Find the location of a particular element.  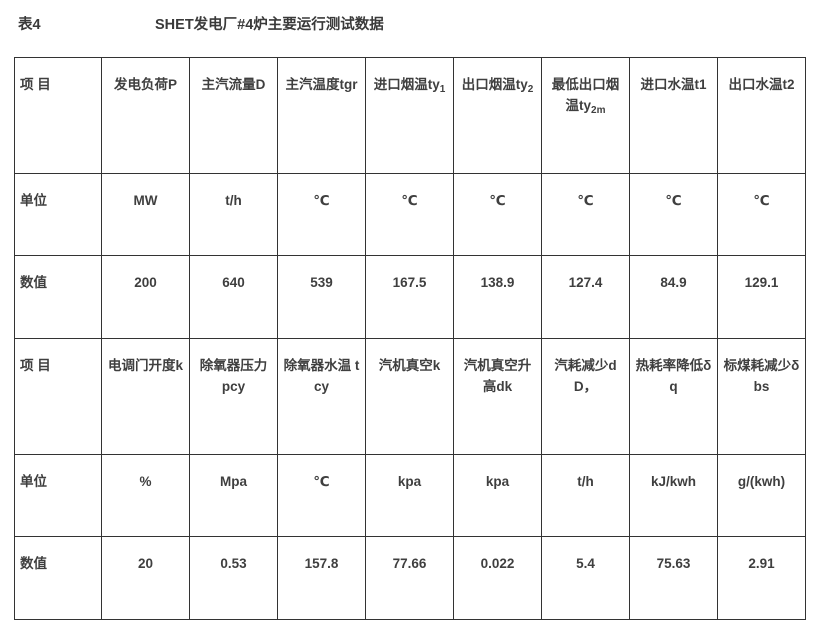

unit-cell: g/(kwh) is located at coordinates (761, 495).